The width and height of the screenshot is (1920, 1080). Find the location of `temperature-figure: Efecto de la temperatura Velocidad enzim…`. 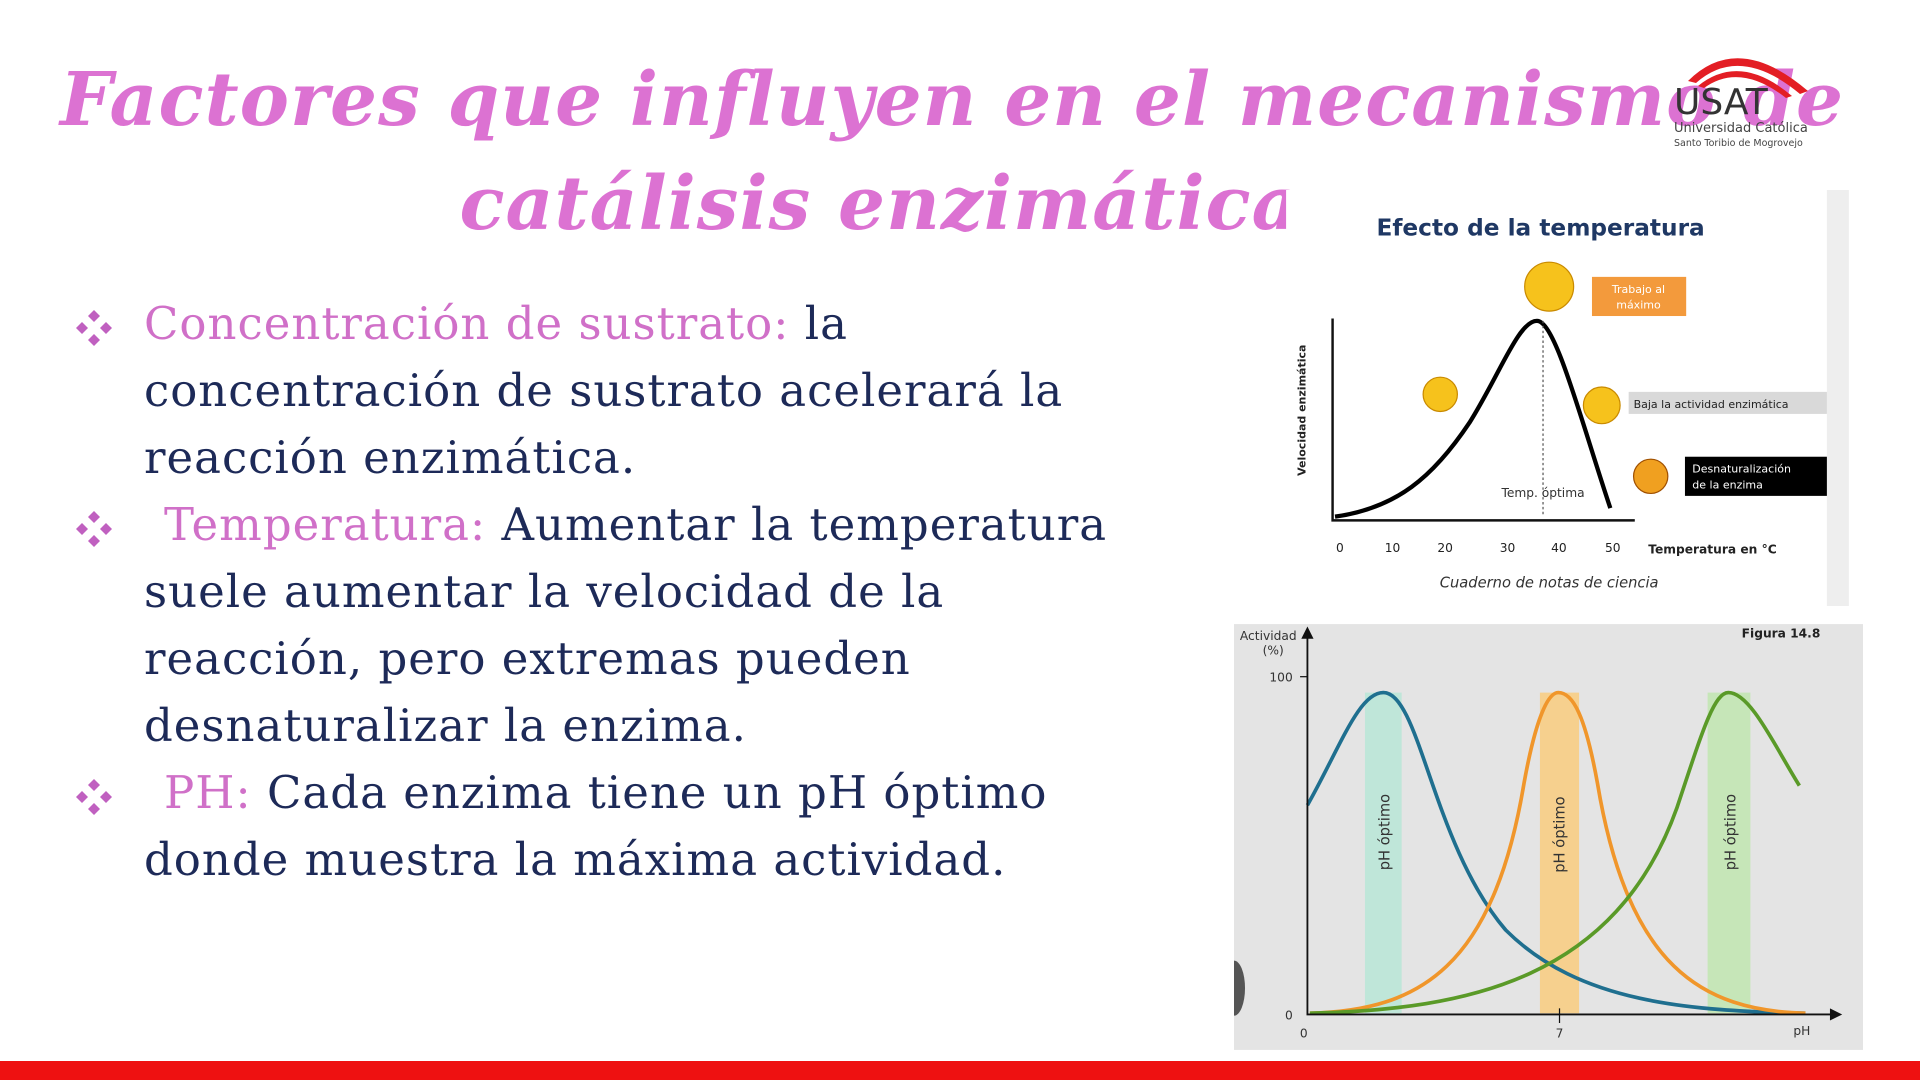

temperature-figure: Efecto de la temperatura Velocidad enzim… is located at coordinates (1567, 398).